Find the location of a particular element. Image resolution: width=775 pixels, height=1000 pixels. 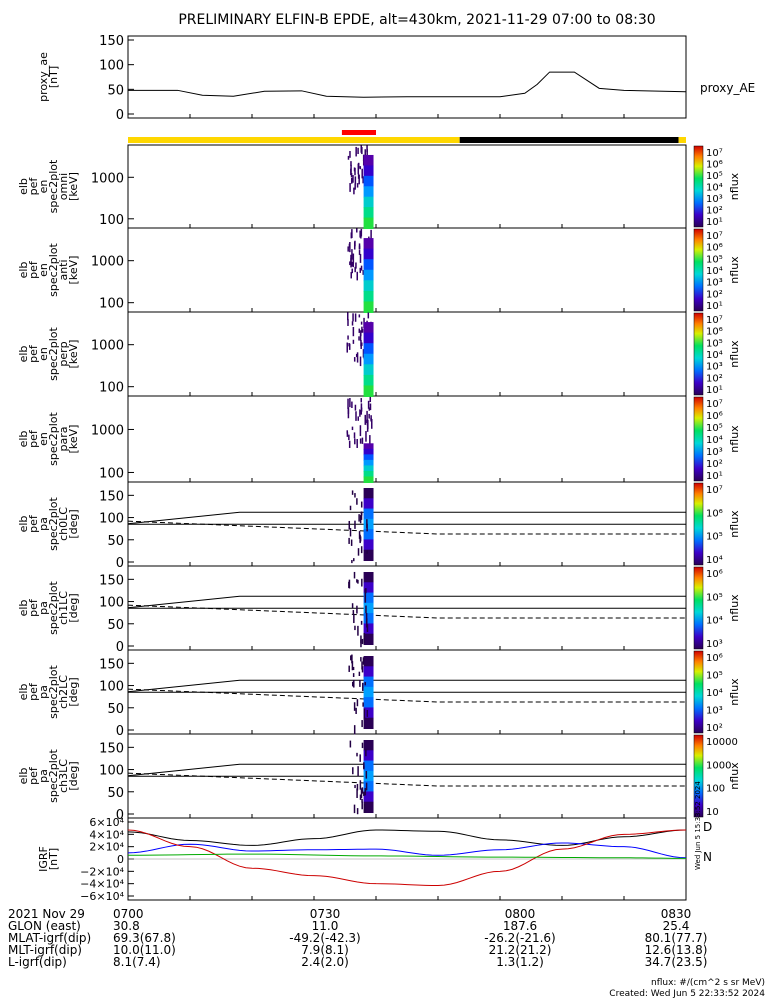

colorbar-perp is located at coordinates (698, 354).